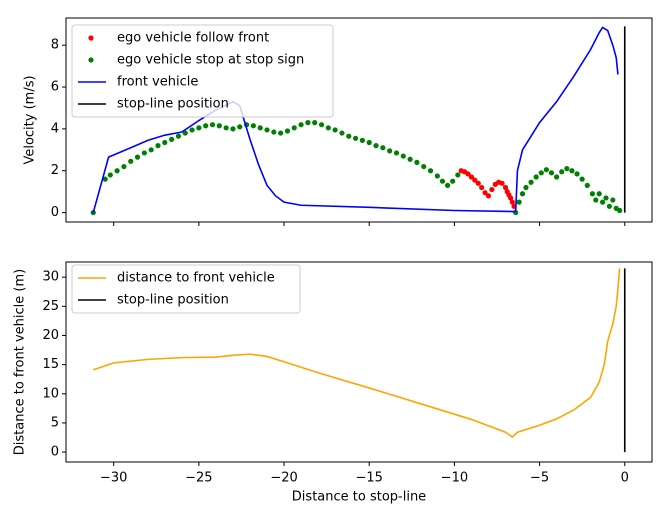  What do you see at coordinates (50, 393) in the screenshot?
I see `y-tick-label: 10` at bounding box center [50, 393].